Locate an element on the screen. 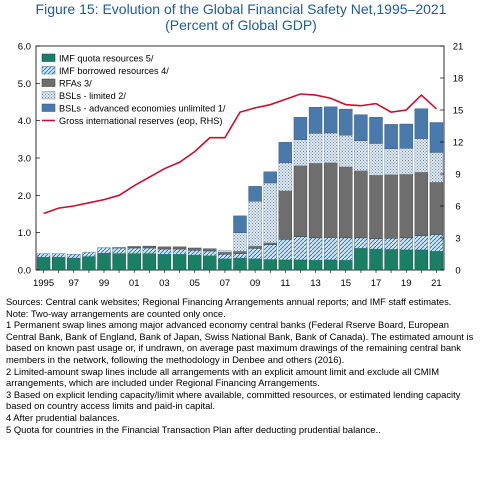  bar-segment-quota-2004 is located at coordinates (179, 262).